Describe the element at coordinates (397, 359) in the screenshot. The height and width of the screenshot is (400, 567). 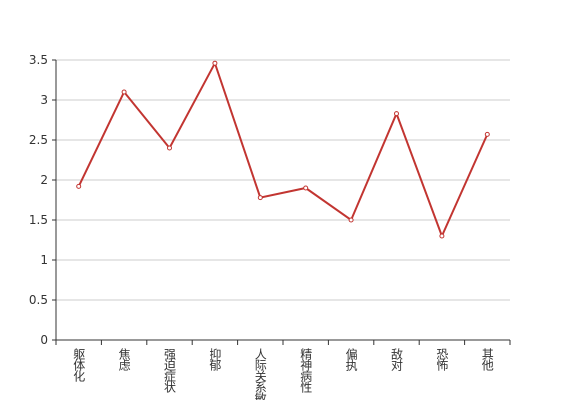
I see `x-tick-label: 敌对` at that location.